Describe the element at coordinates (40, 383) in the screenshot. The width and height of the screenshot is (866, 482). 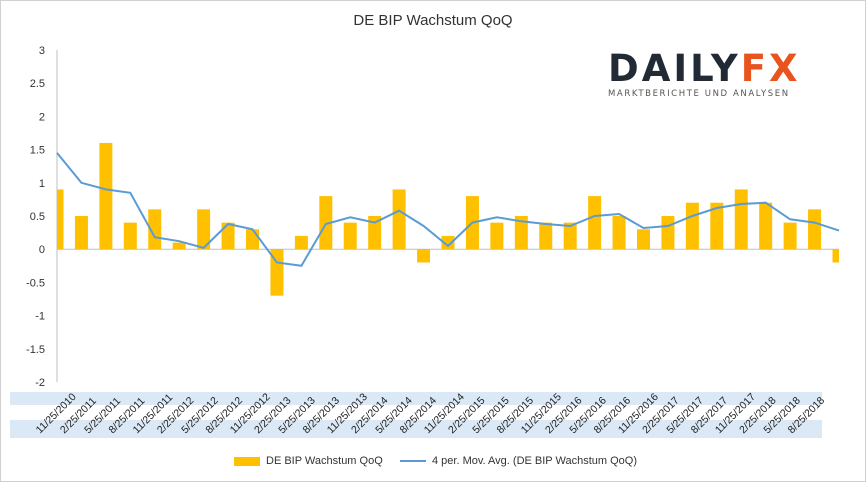
I see `y-tick-label: -2` at that location.